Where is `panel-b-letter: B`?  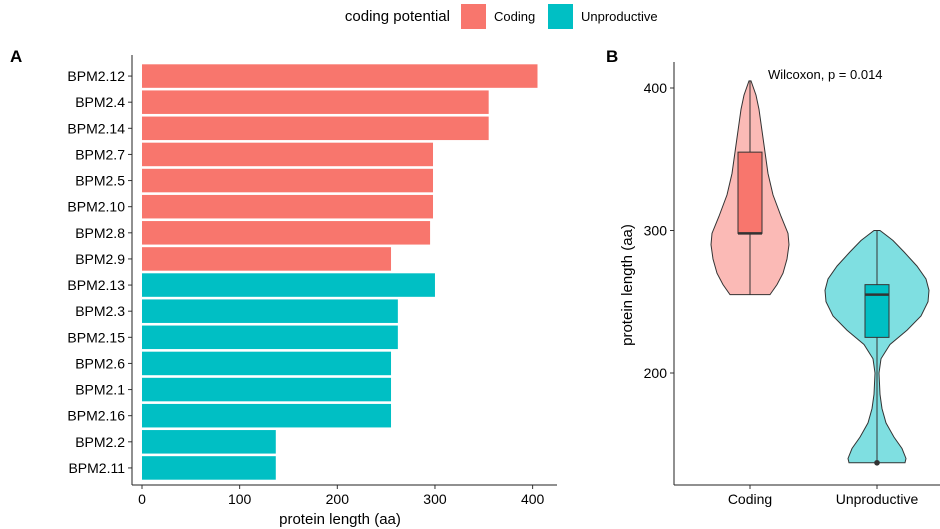
panel-b-letter: B is located at coordinates (612, 56).